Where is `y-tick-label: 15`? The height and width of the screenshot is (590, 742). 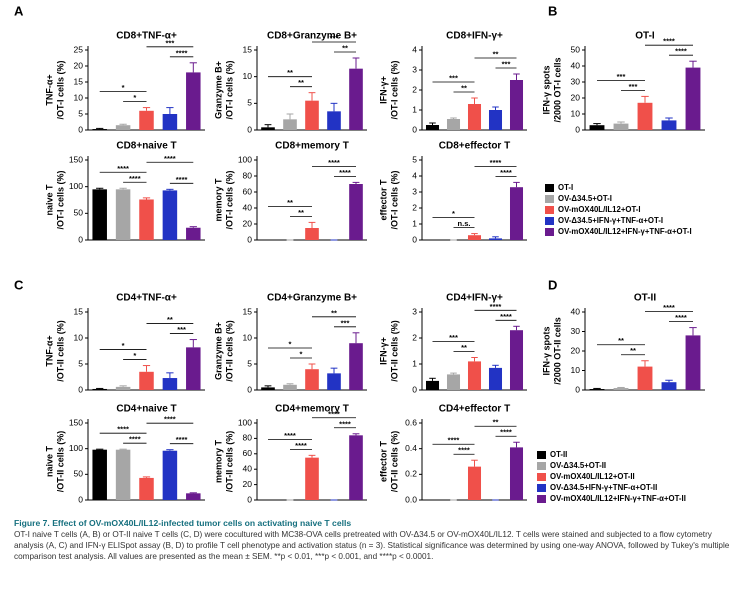 y-tick-label: 15 is located at coordinates (248, 311).